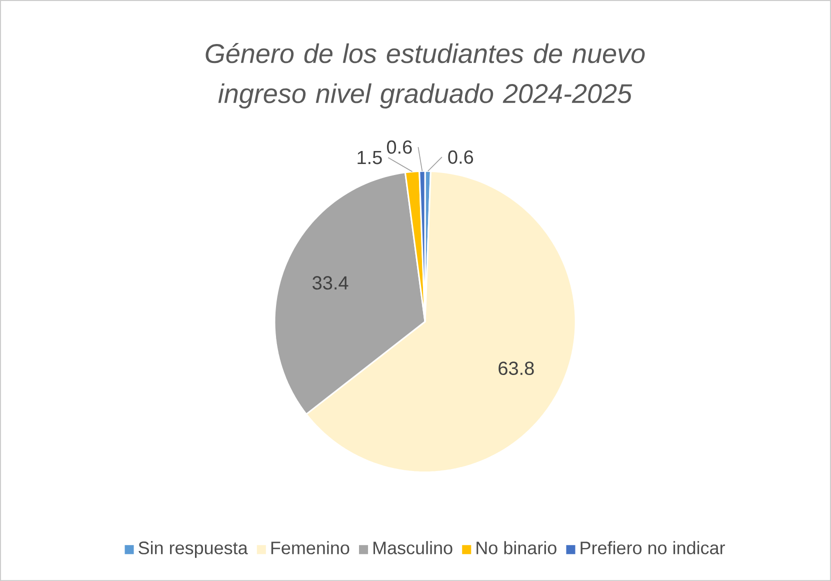 This screenshot has height=581, width=831. I want to click on legend-label: Masculino, so click(413, 547).